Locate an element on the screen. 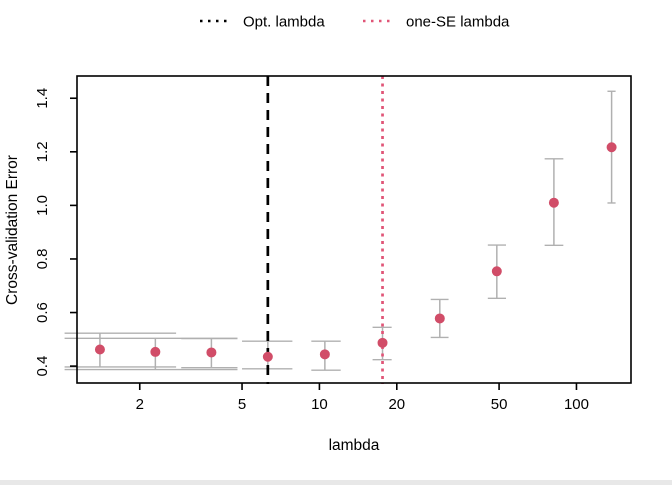 The image size is (672, 485). x-axis-ticks: 2 5 10 20 50 100 is located at coordinates (362, 398).